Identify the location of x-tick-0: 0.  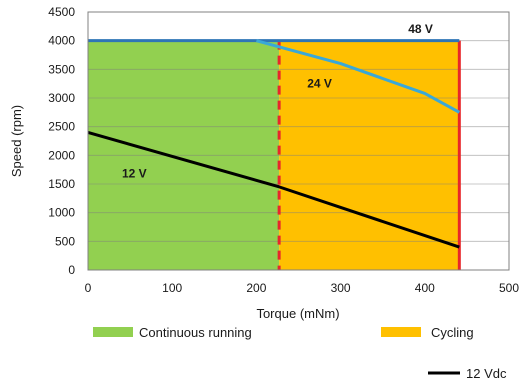
(88, 288).